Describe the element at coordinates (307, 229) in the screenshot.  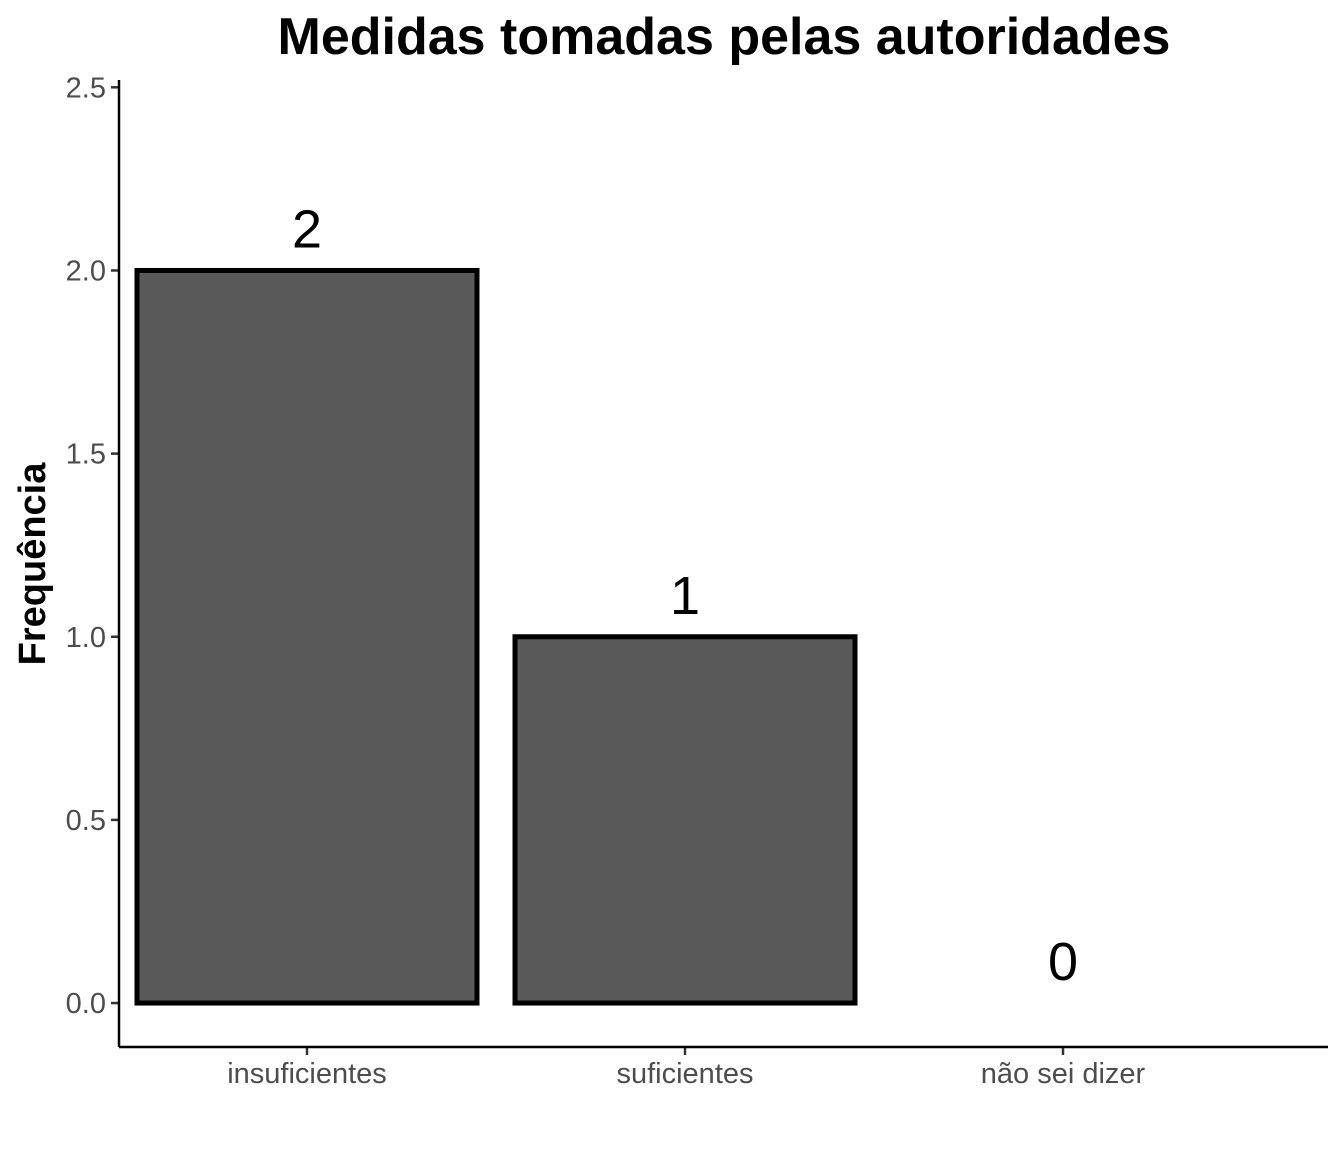
I see `data-label-0: 2` at that location.